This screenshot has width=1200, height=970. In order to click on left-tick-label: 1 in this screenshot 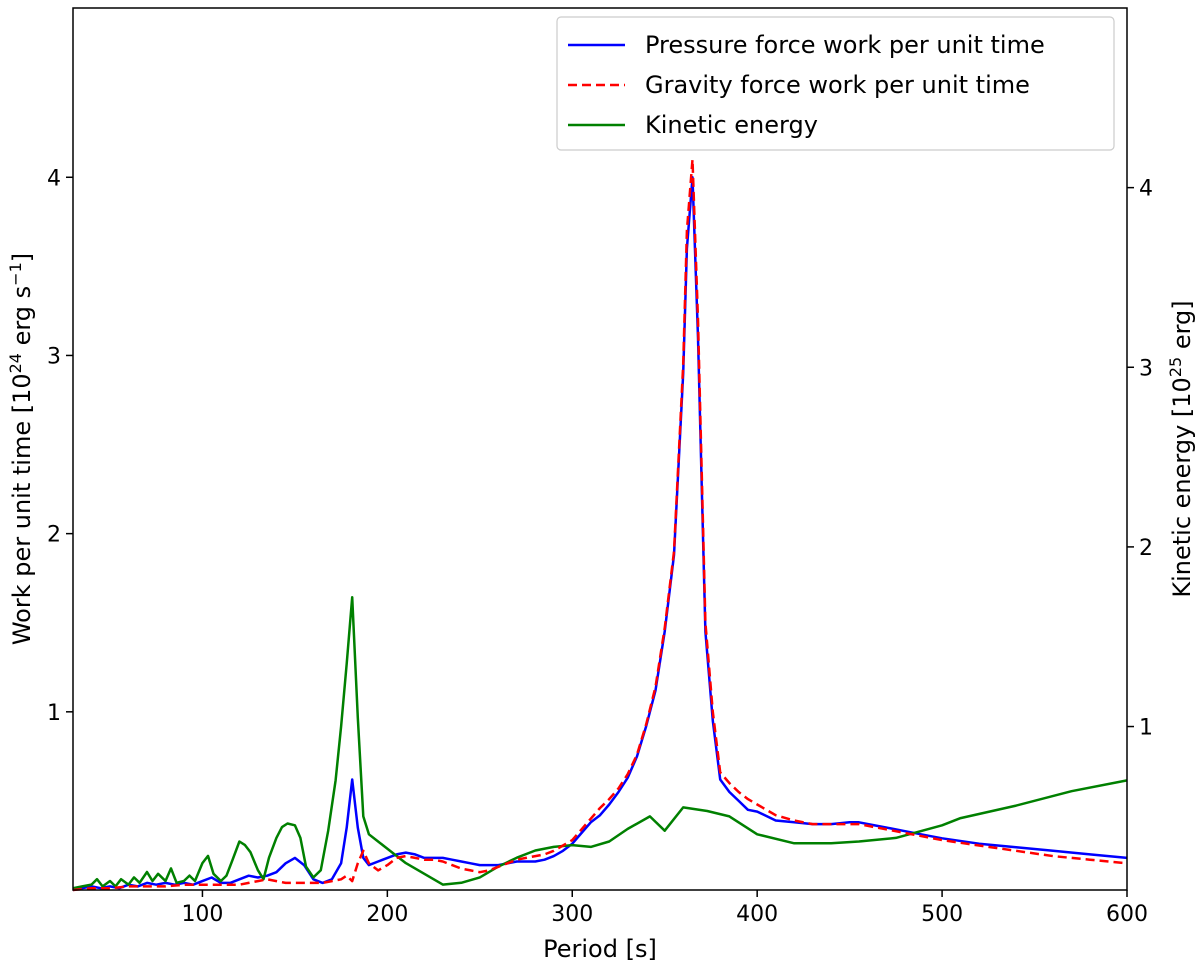, I will do `click(54, 713)`.